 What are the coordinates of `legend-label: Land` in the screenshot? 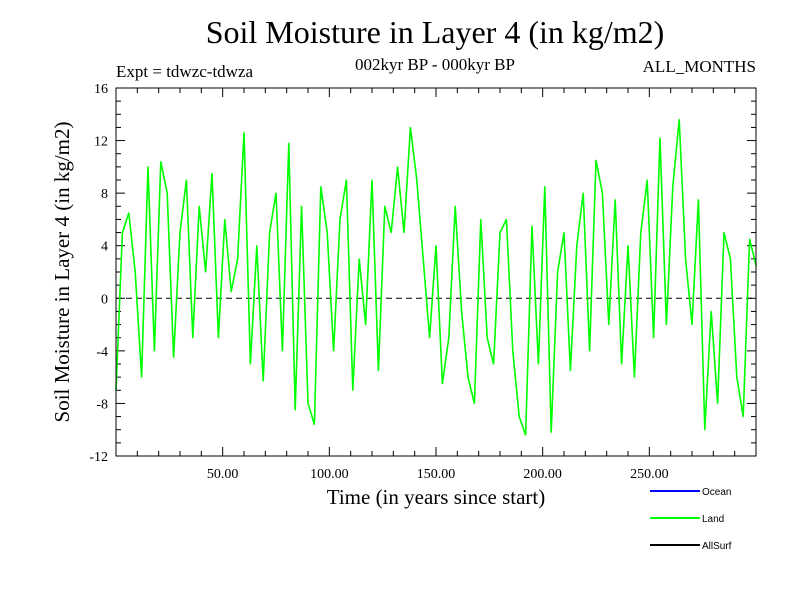 It's located at (713, 519).